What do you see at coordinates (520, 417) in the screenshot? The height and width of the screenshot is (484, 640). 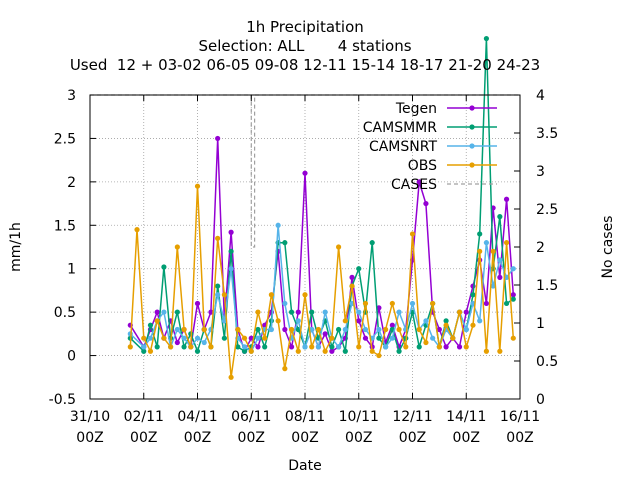 I see `x-tick-label-date: 16/11` at bounding box center [520, 417].